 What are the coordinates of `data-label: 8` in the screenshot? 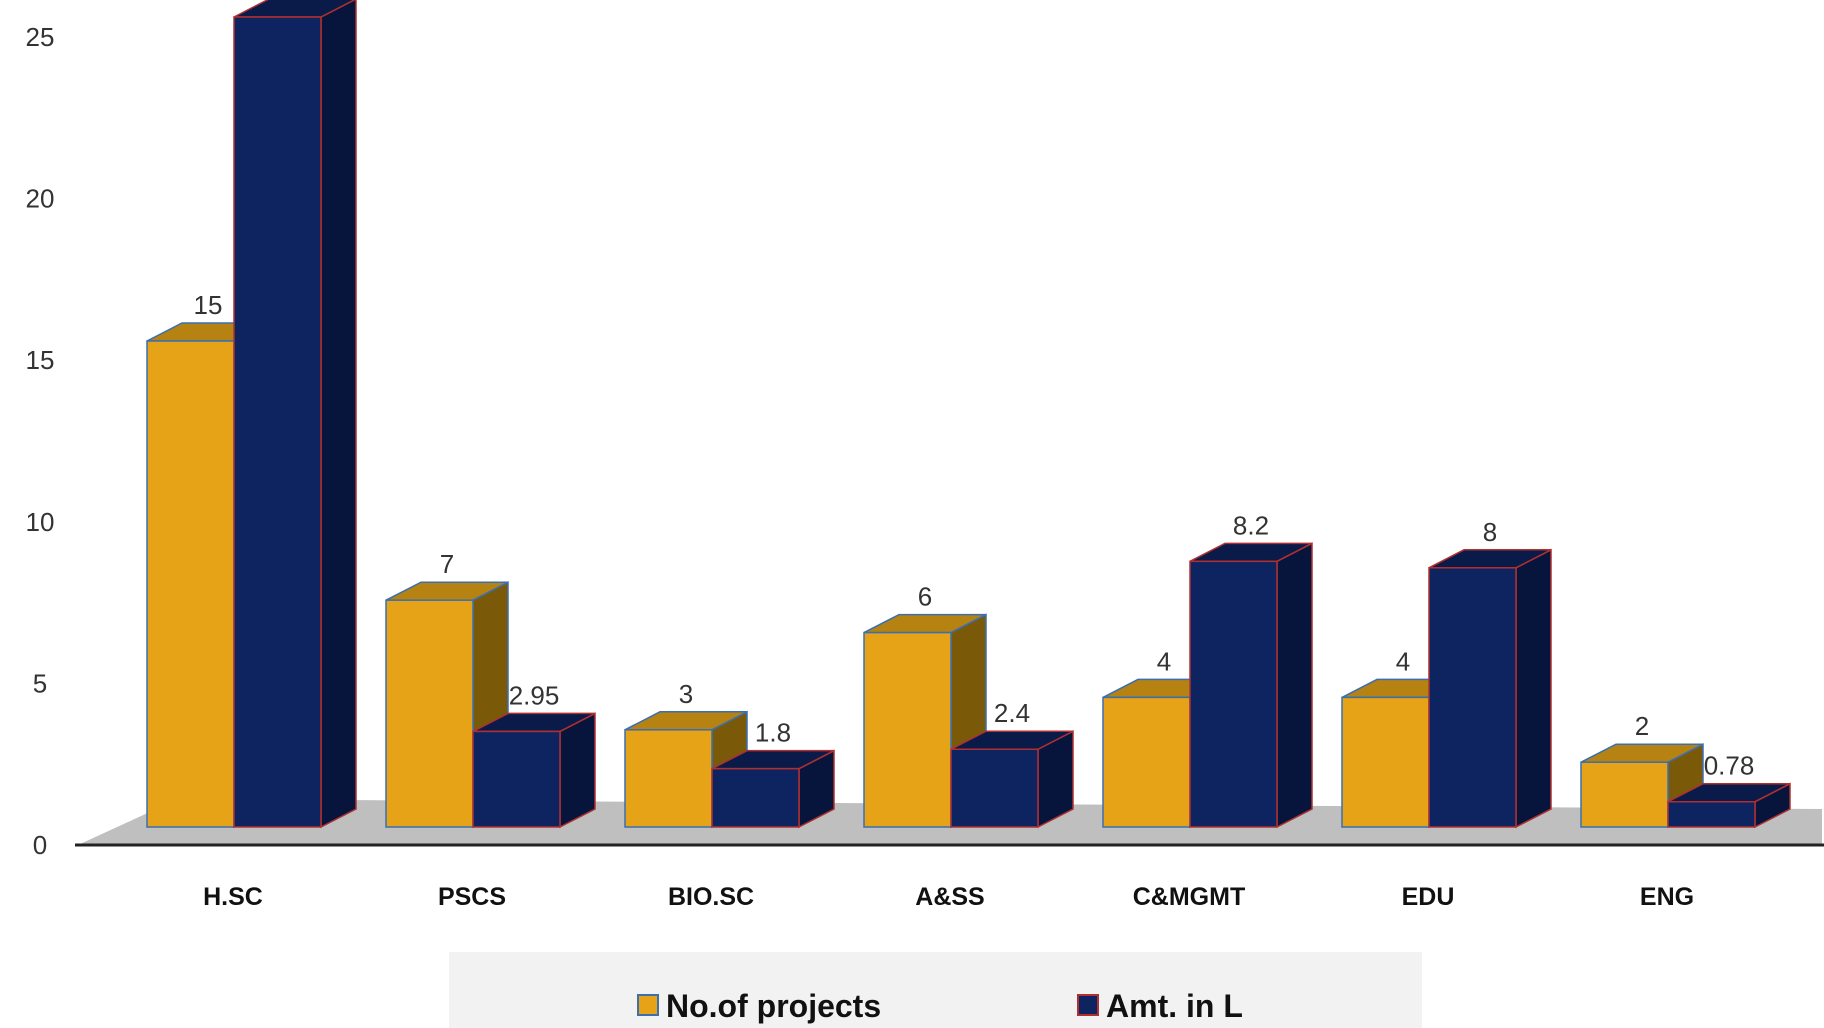 It's located at (1490, 532).